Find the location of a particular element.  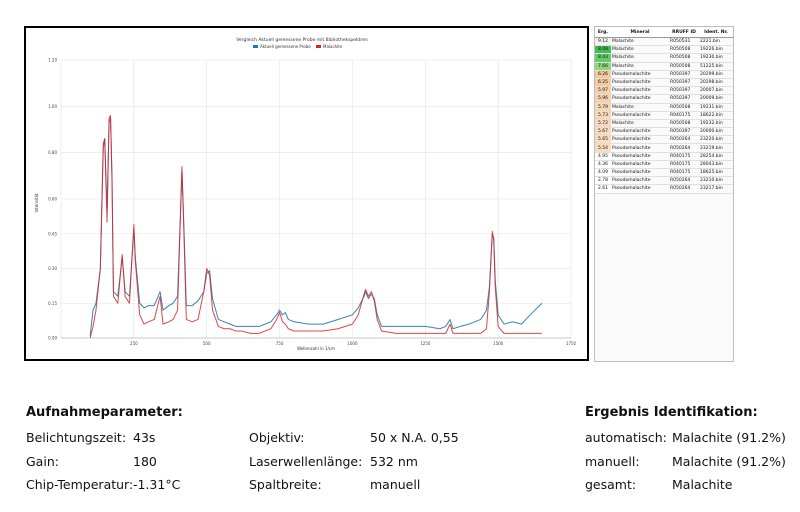

hit-score: 5.79 is located at coordinates (603, 107).